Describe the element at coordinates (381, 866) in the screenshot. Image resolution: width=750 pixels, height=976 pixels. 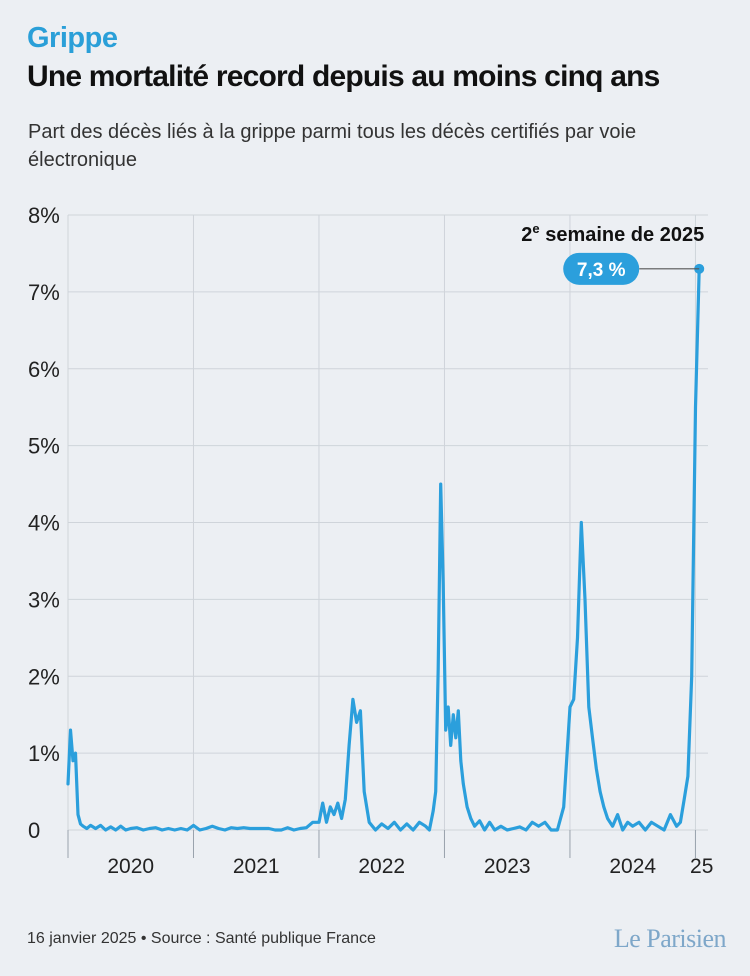
I see `x-tick-label: 2022` at that location.